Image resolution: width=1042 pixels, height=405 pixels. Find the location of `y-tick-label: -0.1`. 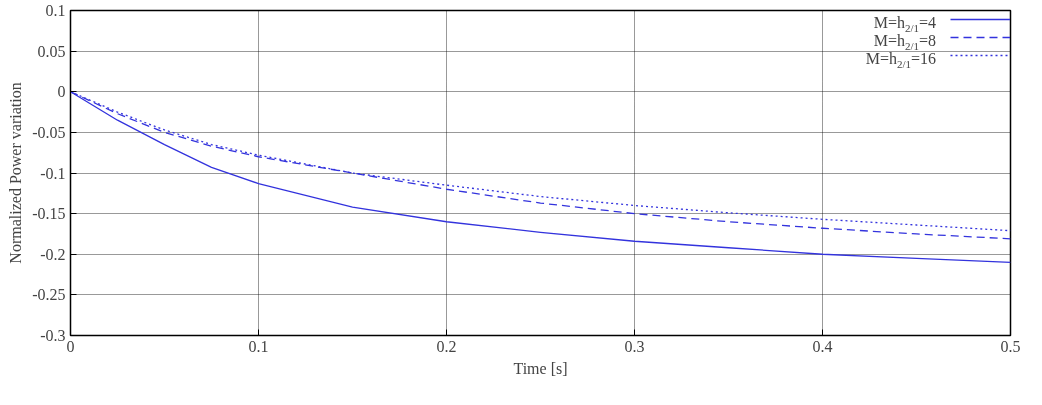

y-tick-label: -0.1 is located at coordinates (53, 173).